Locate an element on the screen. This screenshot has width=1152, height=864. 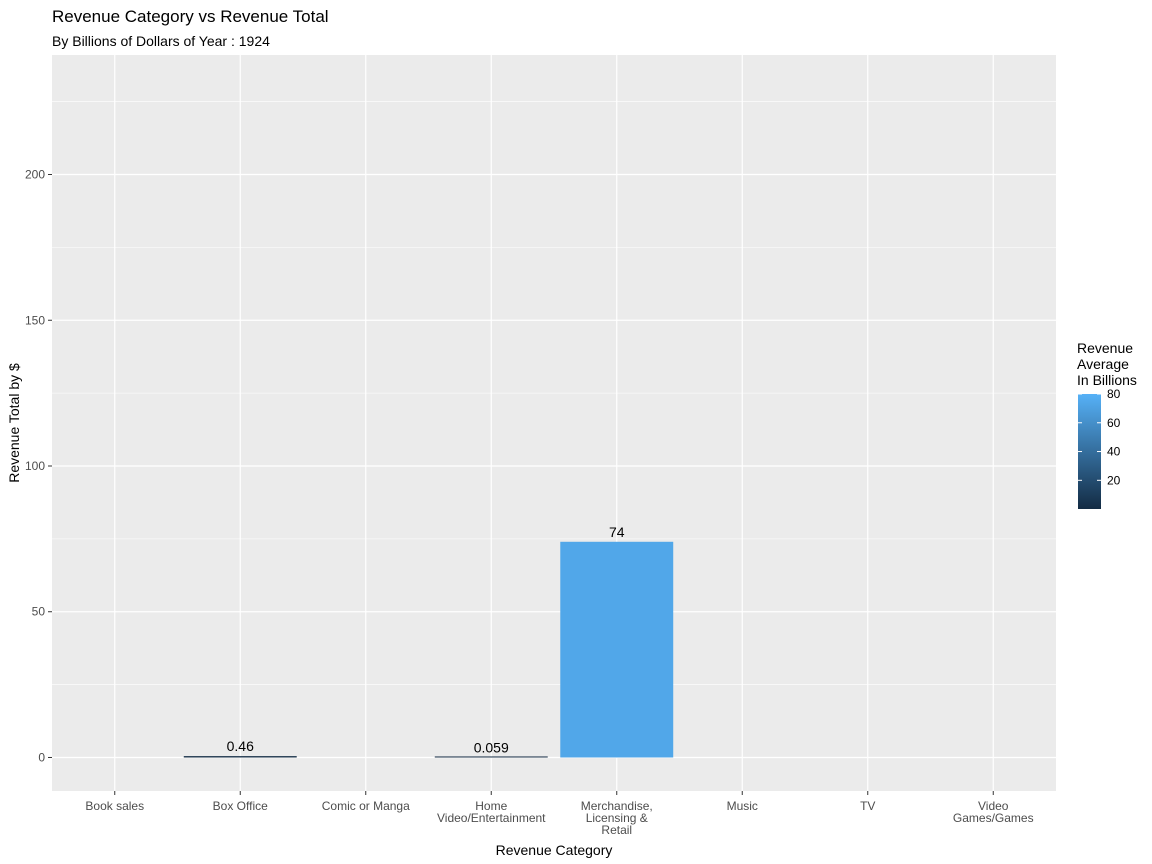
data-label: 0.059 is located at coordinates (491, 747).